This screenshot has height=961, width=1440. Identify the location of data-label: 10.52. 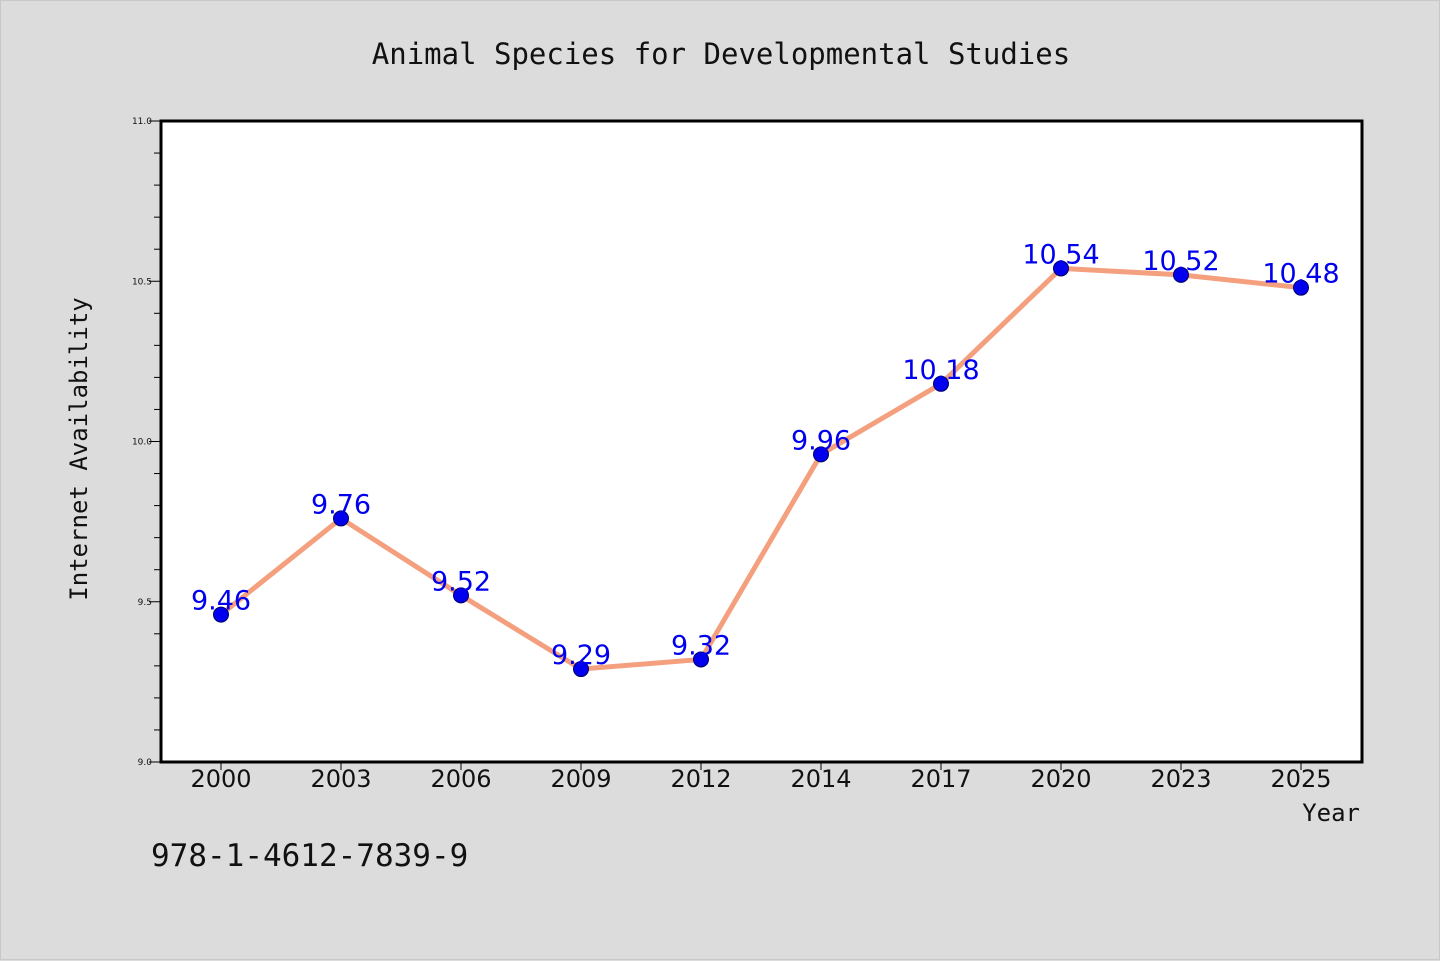
(1180, 261).